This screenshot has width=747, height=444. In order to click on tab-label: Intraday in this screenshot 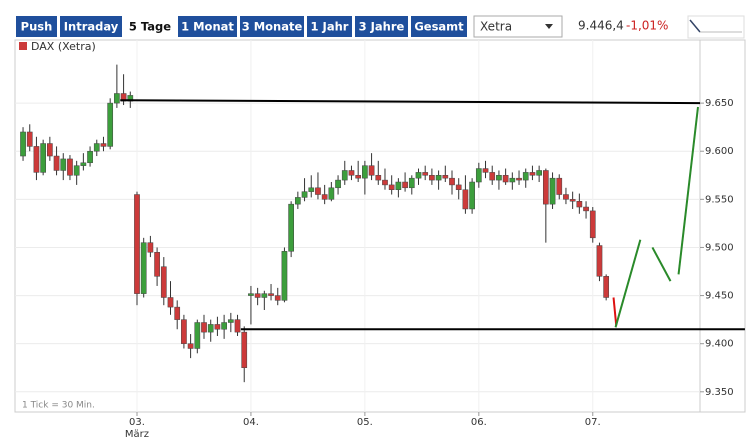, I will do `click(91, 27)`.